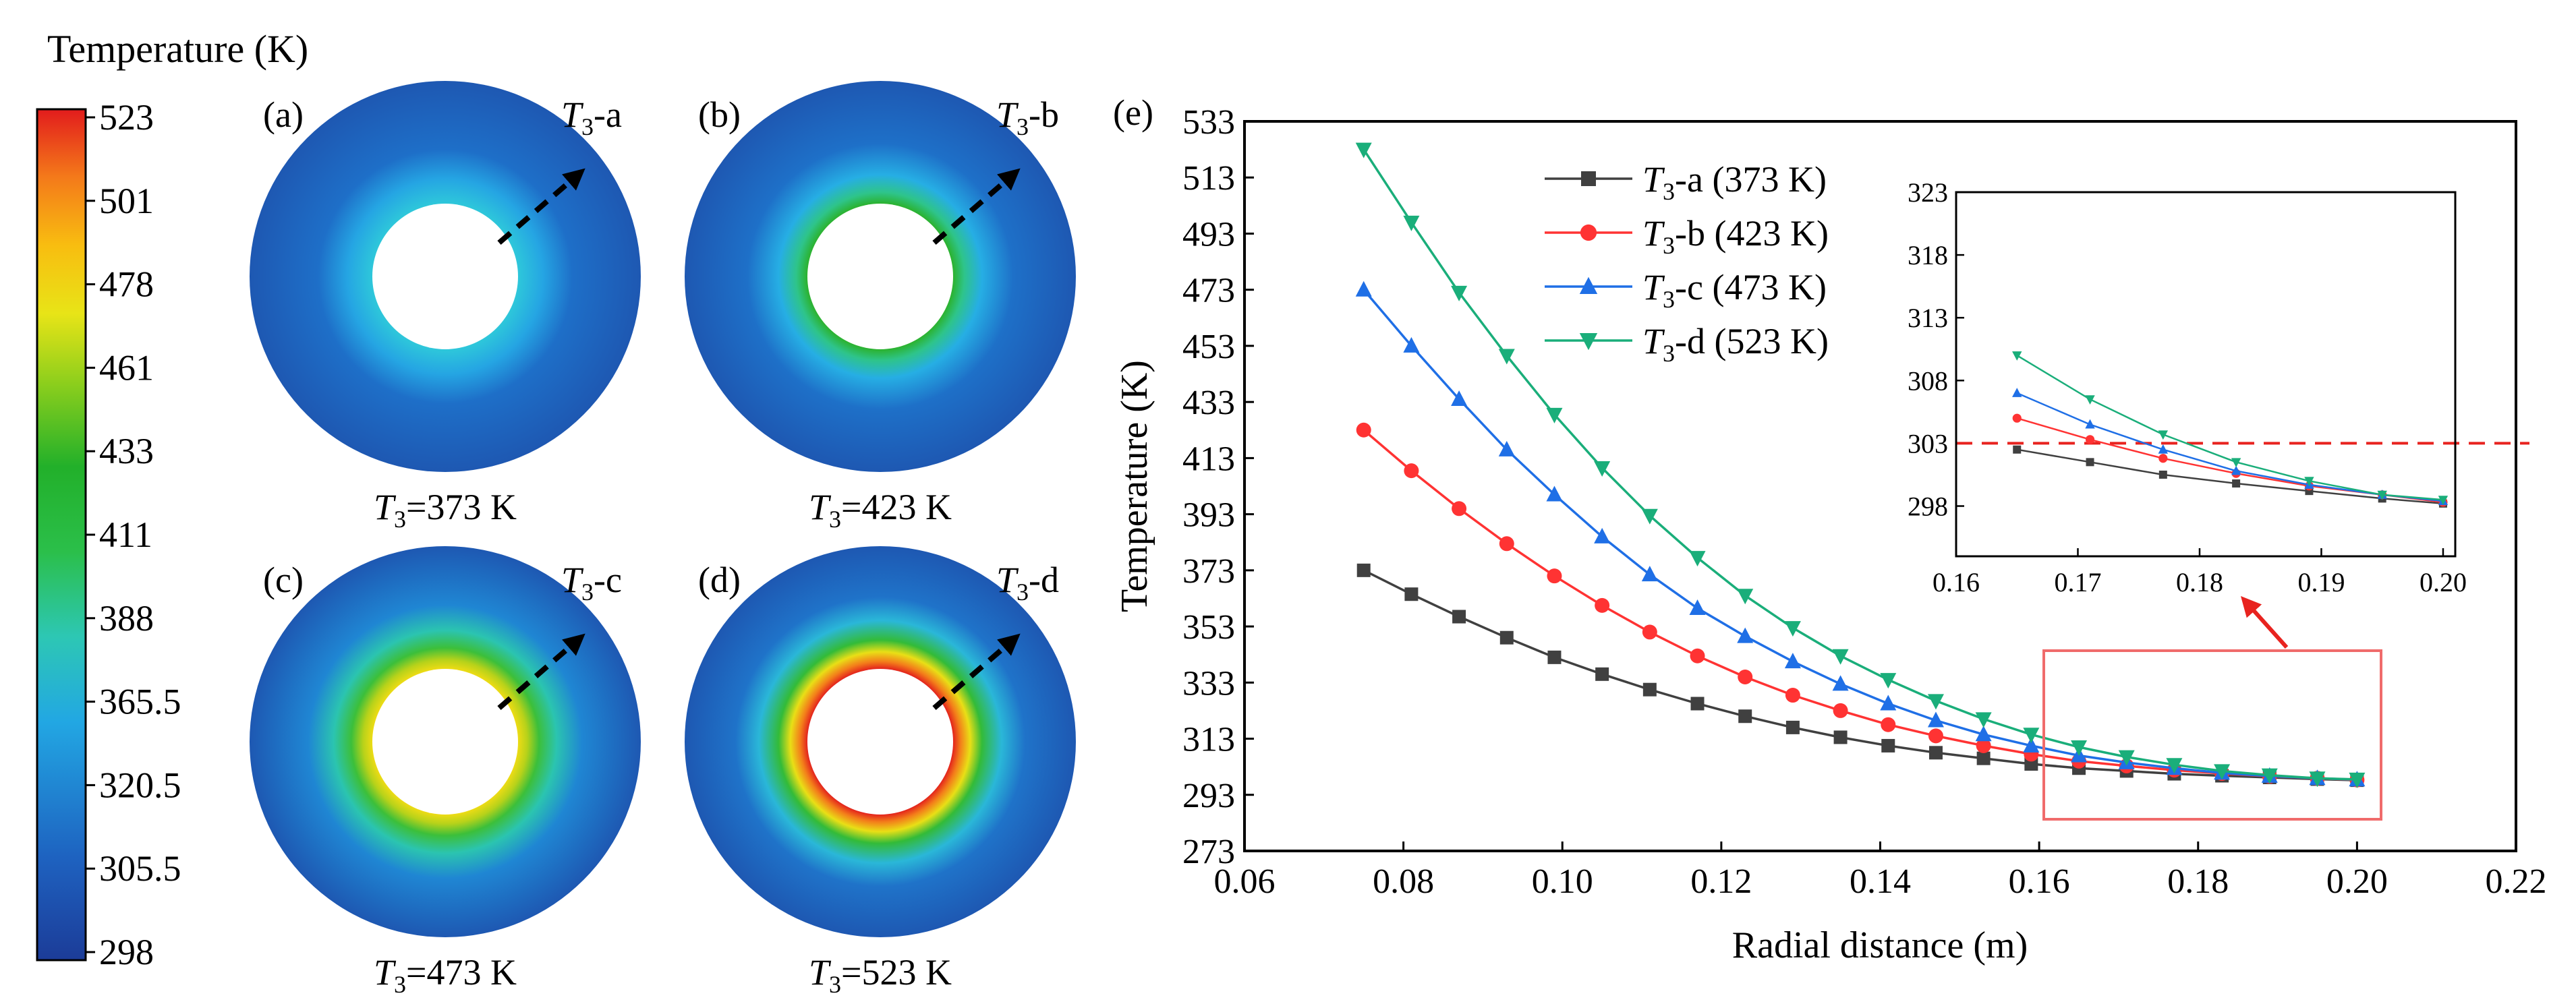 Image resolution: width=2576 pixels, height=1004 pixels. I want to click on inset-x-tick-label: 0.18, so click(2199, 582).